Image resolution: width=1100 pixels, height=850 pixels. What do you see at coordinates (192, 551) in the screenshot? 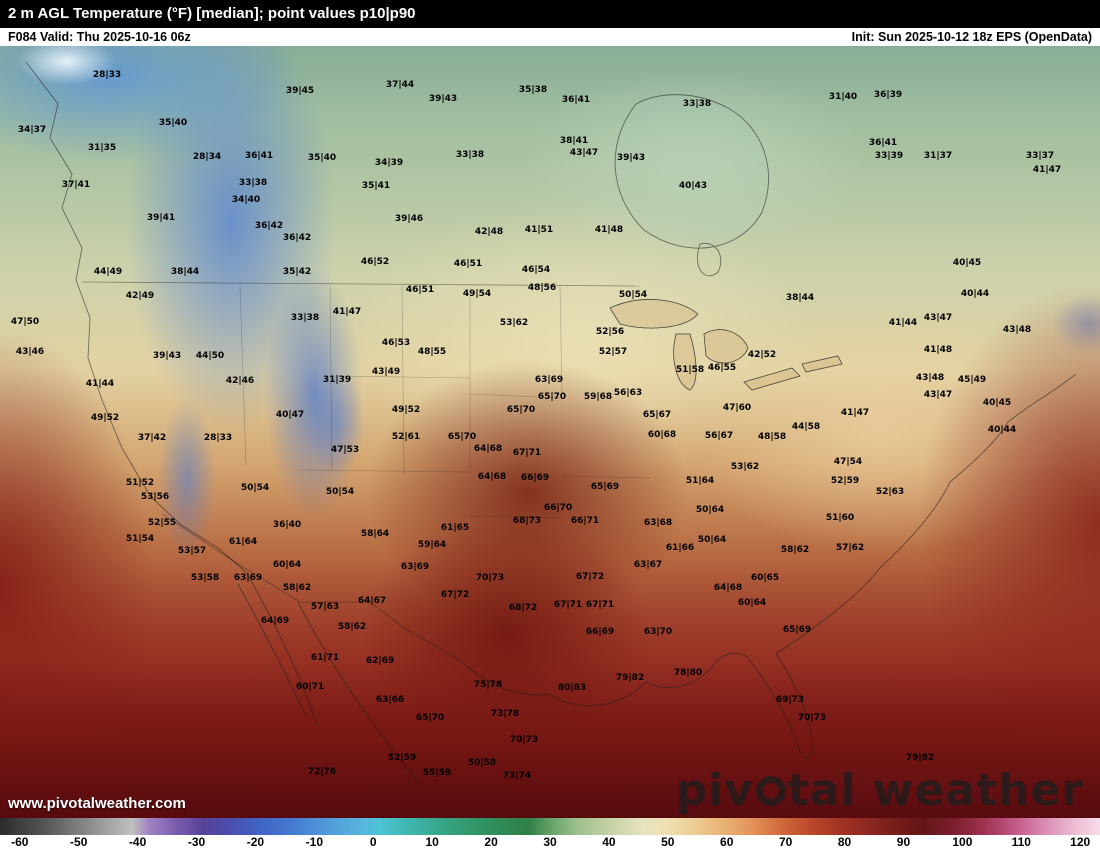
I see `point-value: 53|57` at bounding box center [192, 551].